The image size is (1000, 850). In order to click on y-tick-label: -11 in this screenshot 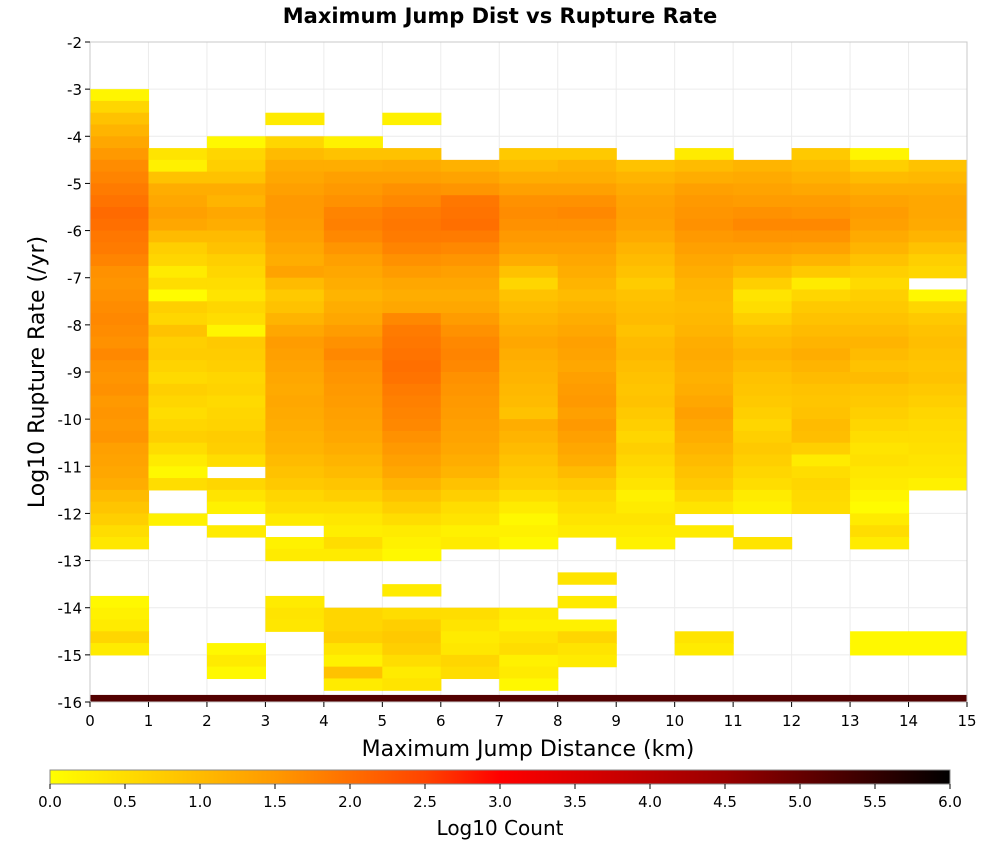, I will do `click(70, 467)`.